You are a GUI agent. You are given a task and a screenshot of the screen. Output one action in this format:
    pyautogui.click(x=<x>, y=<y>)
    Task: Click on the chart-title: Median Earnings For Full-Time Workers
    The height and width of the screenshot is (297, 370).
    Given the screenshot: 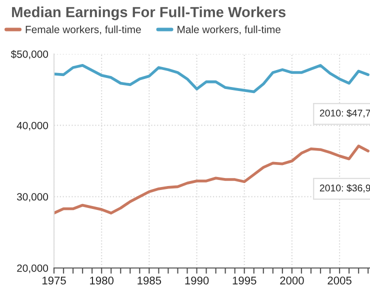 What is the action you would take?
    pyautogui.click(x=149, y=13)
    